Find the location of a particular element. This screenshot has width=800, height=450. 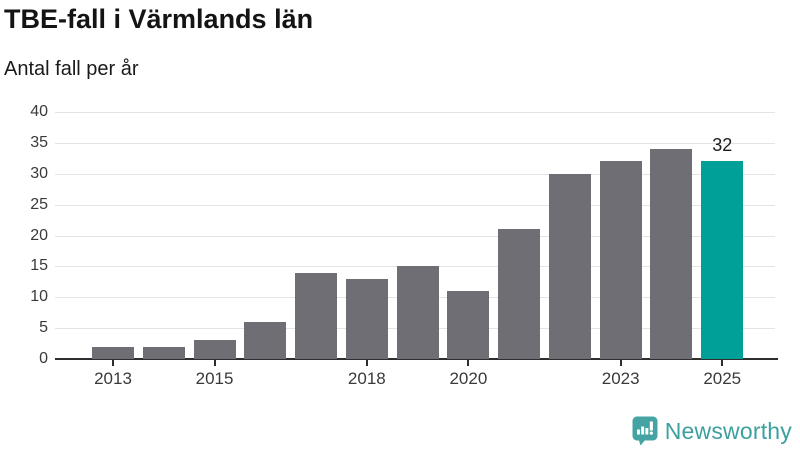

bar-2013 is located at coordinates (113, 352).